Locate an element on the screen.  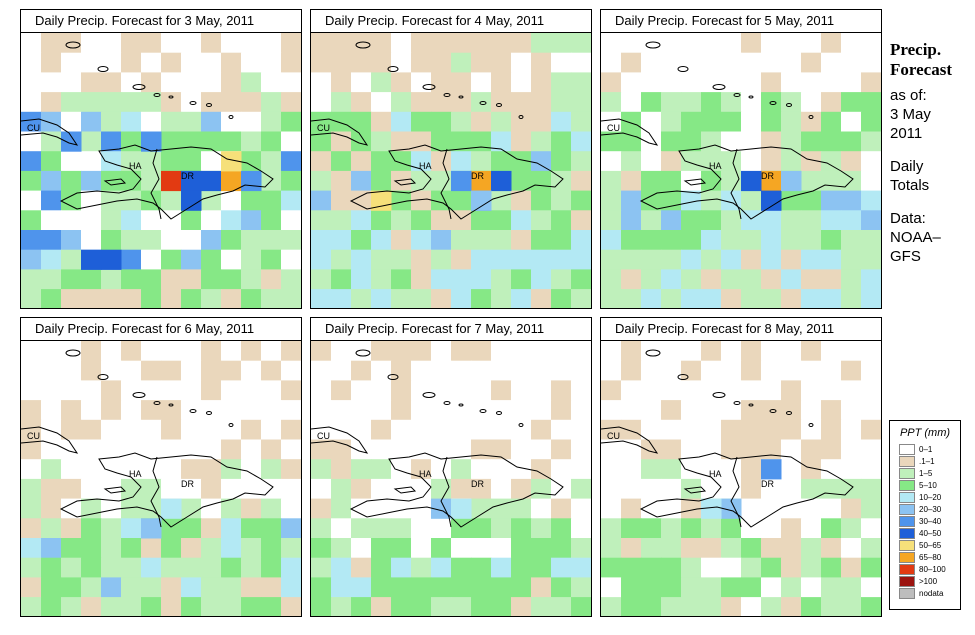
legend-row: 1–5 is located at coordinates (925, 473).